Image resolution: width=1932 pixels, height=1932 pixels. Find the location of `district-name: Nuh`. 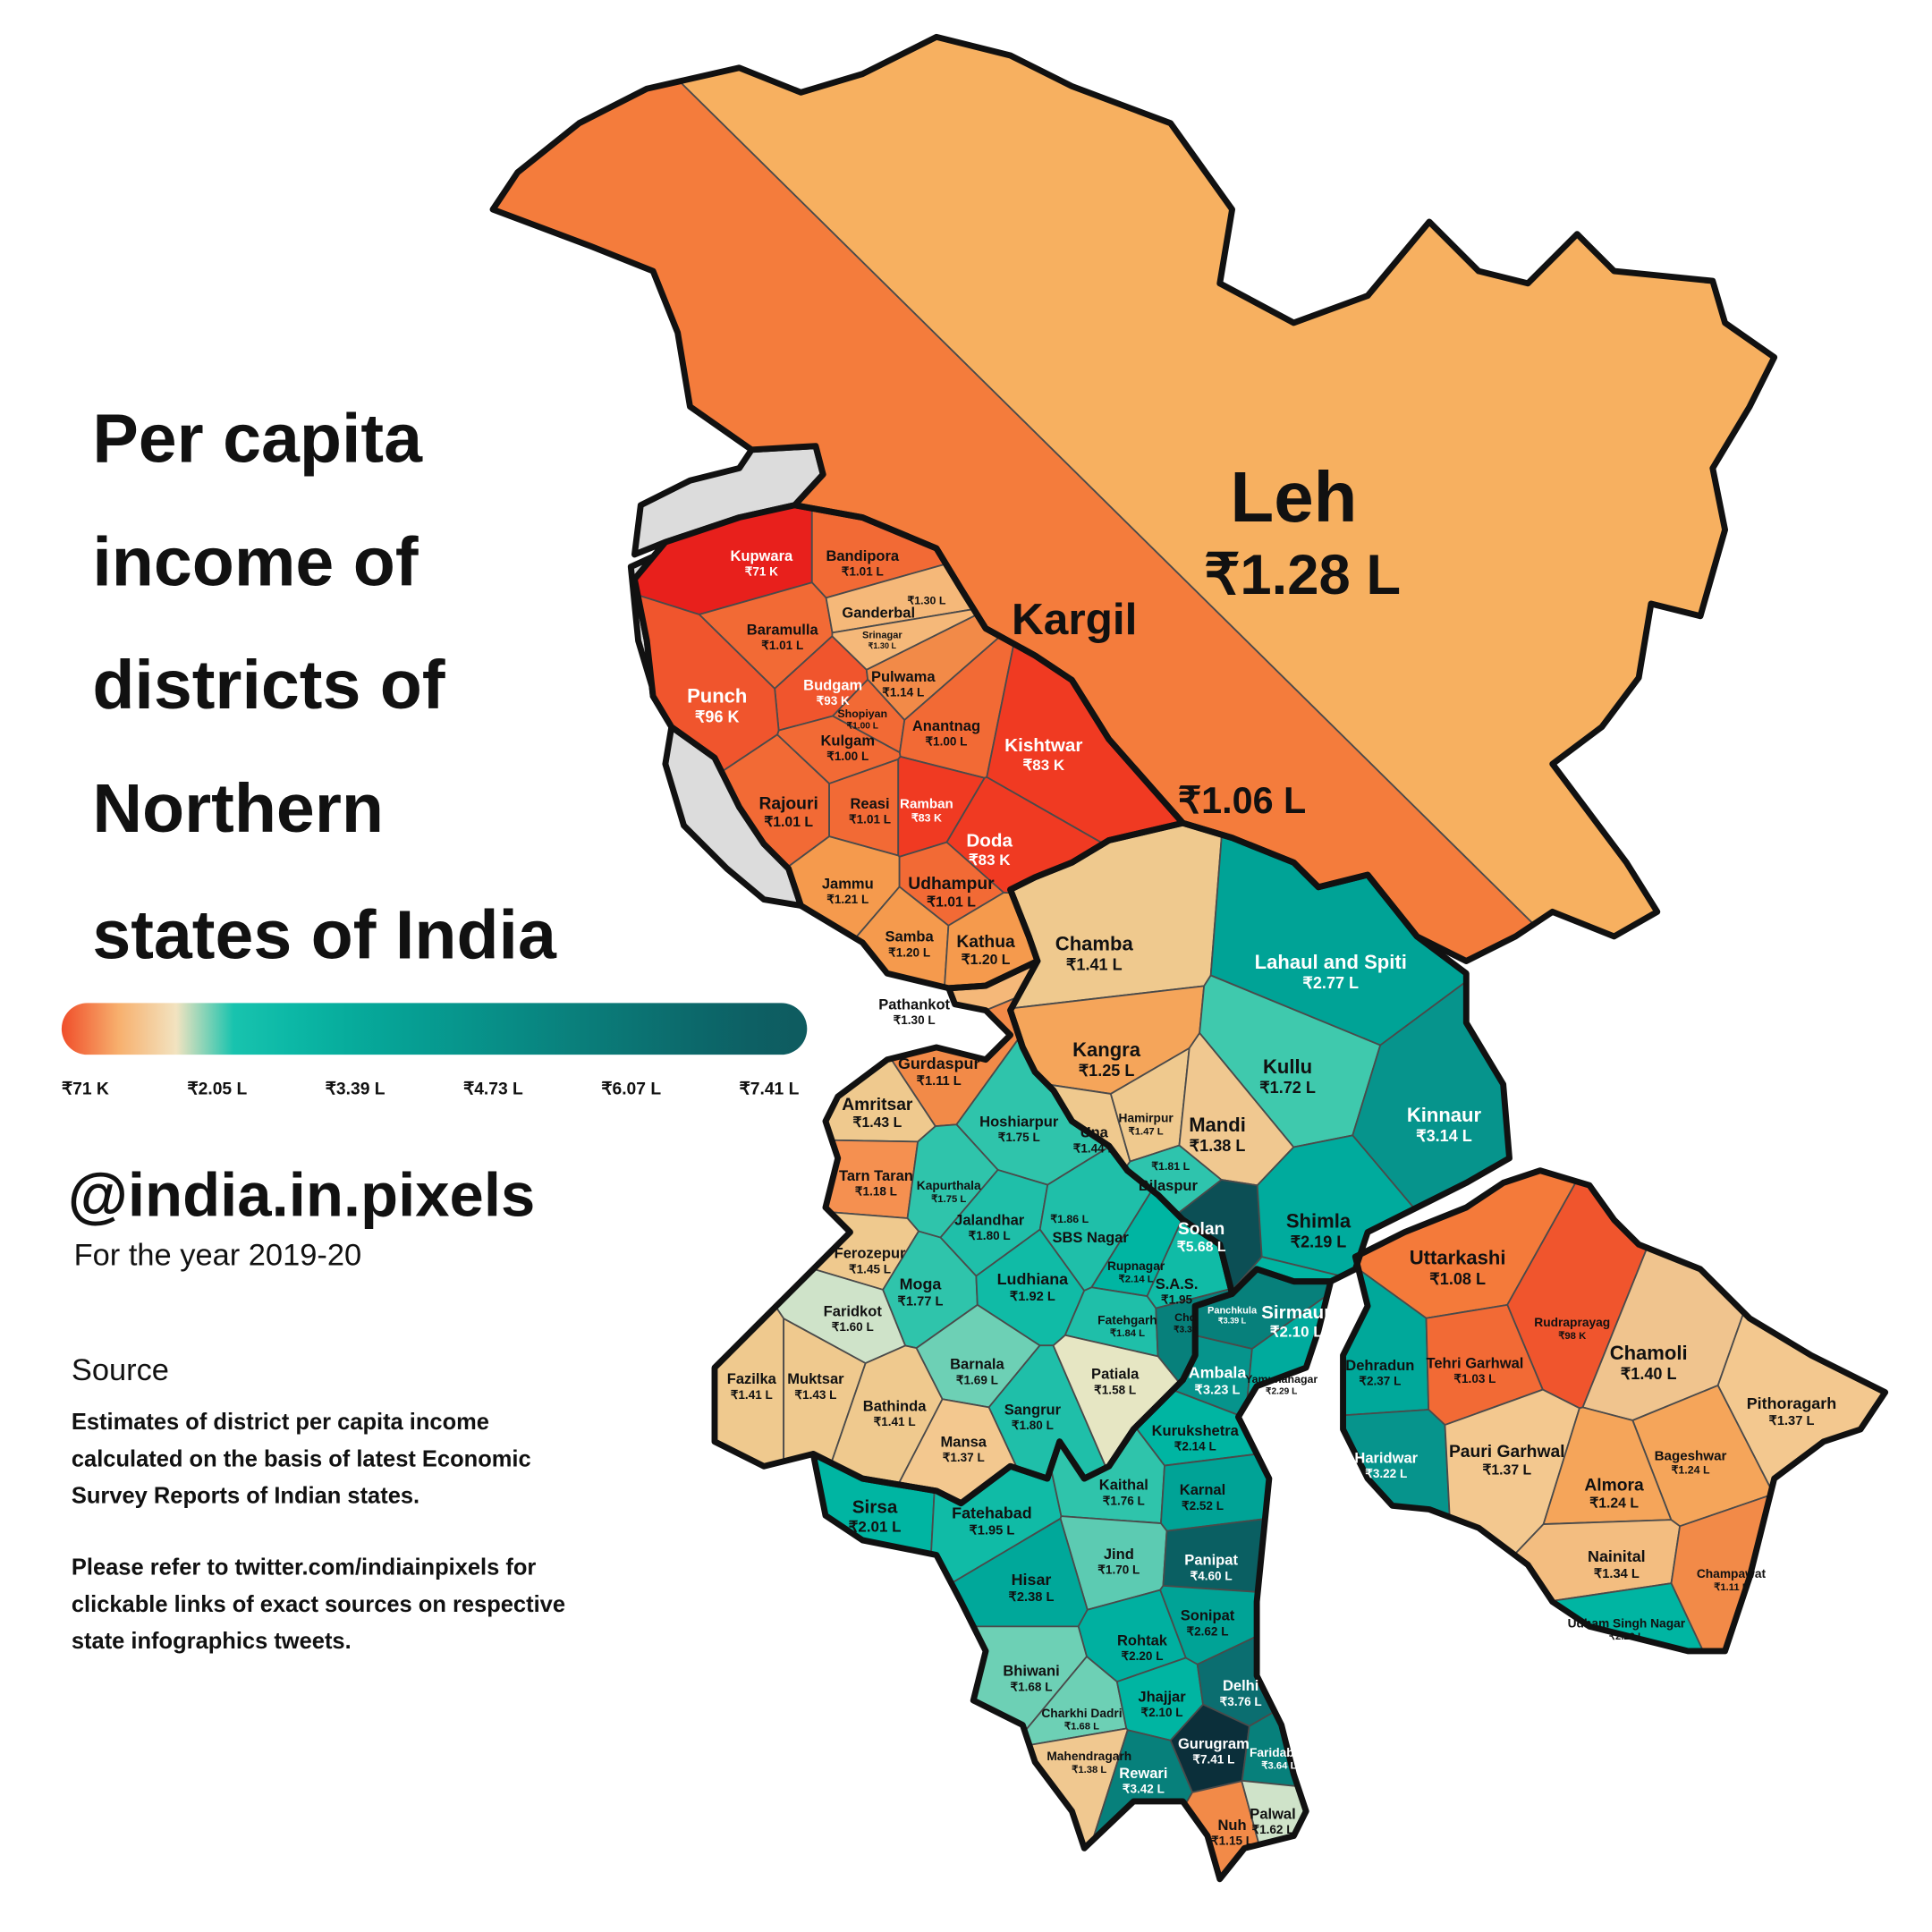

district-name: Nuh is located at coordinates (1231, 1825).